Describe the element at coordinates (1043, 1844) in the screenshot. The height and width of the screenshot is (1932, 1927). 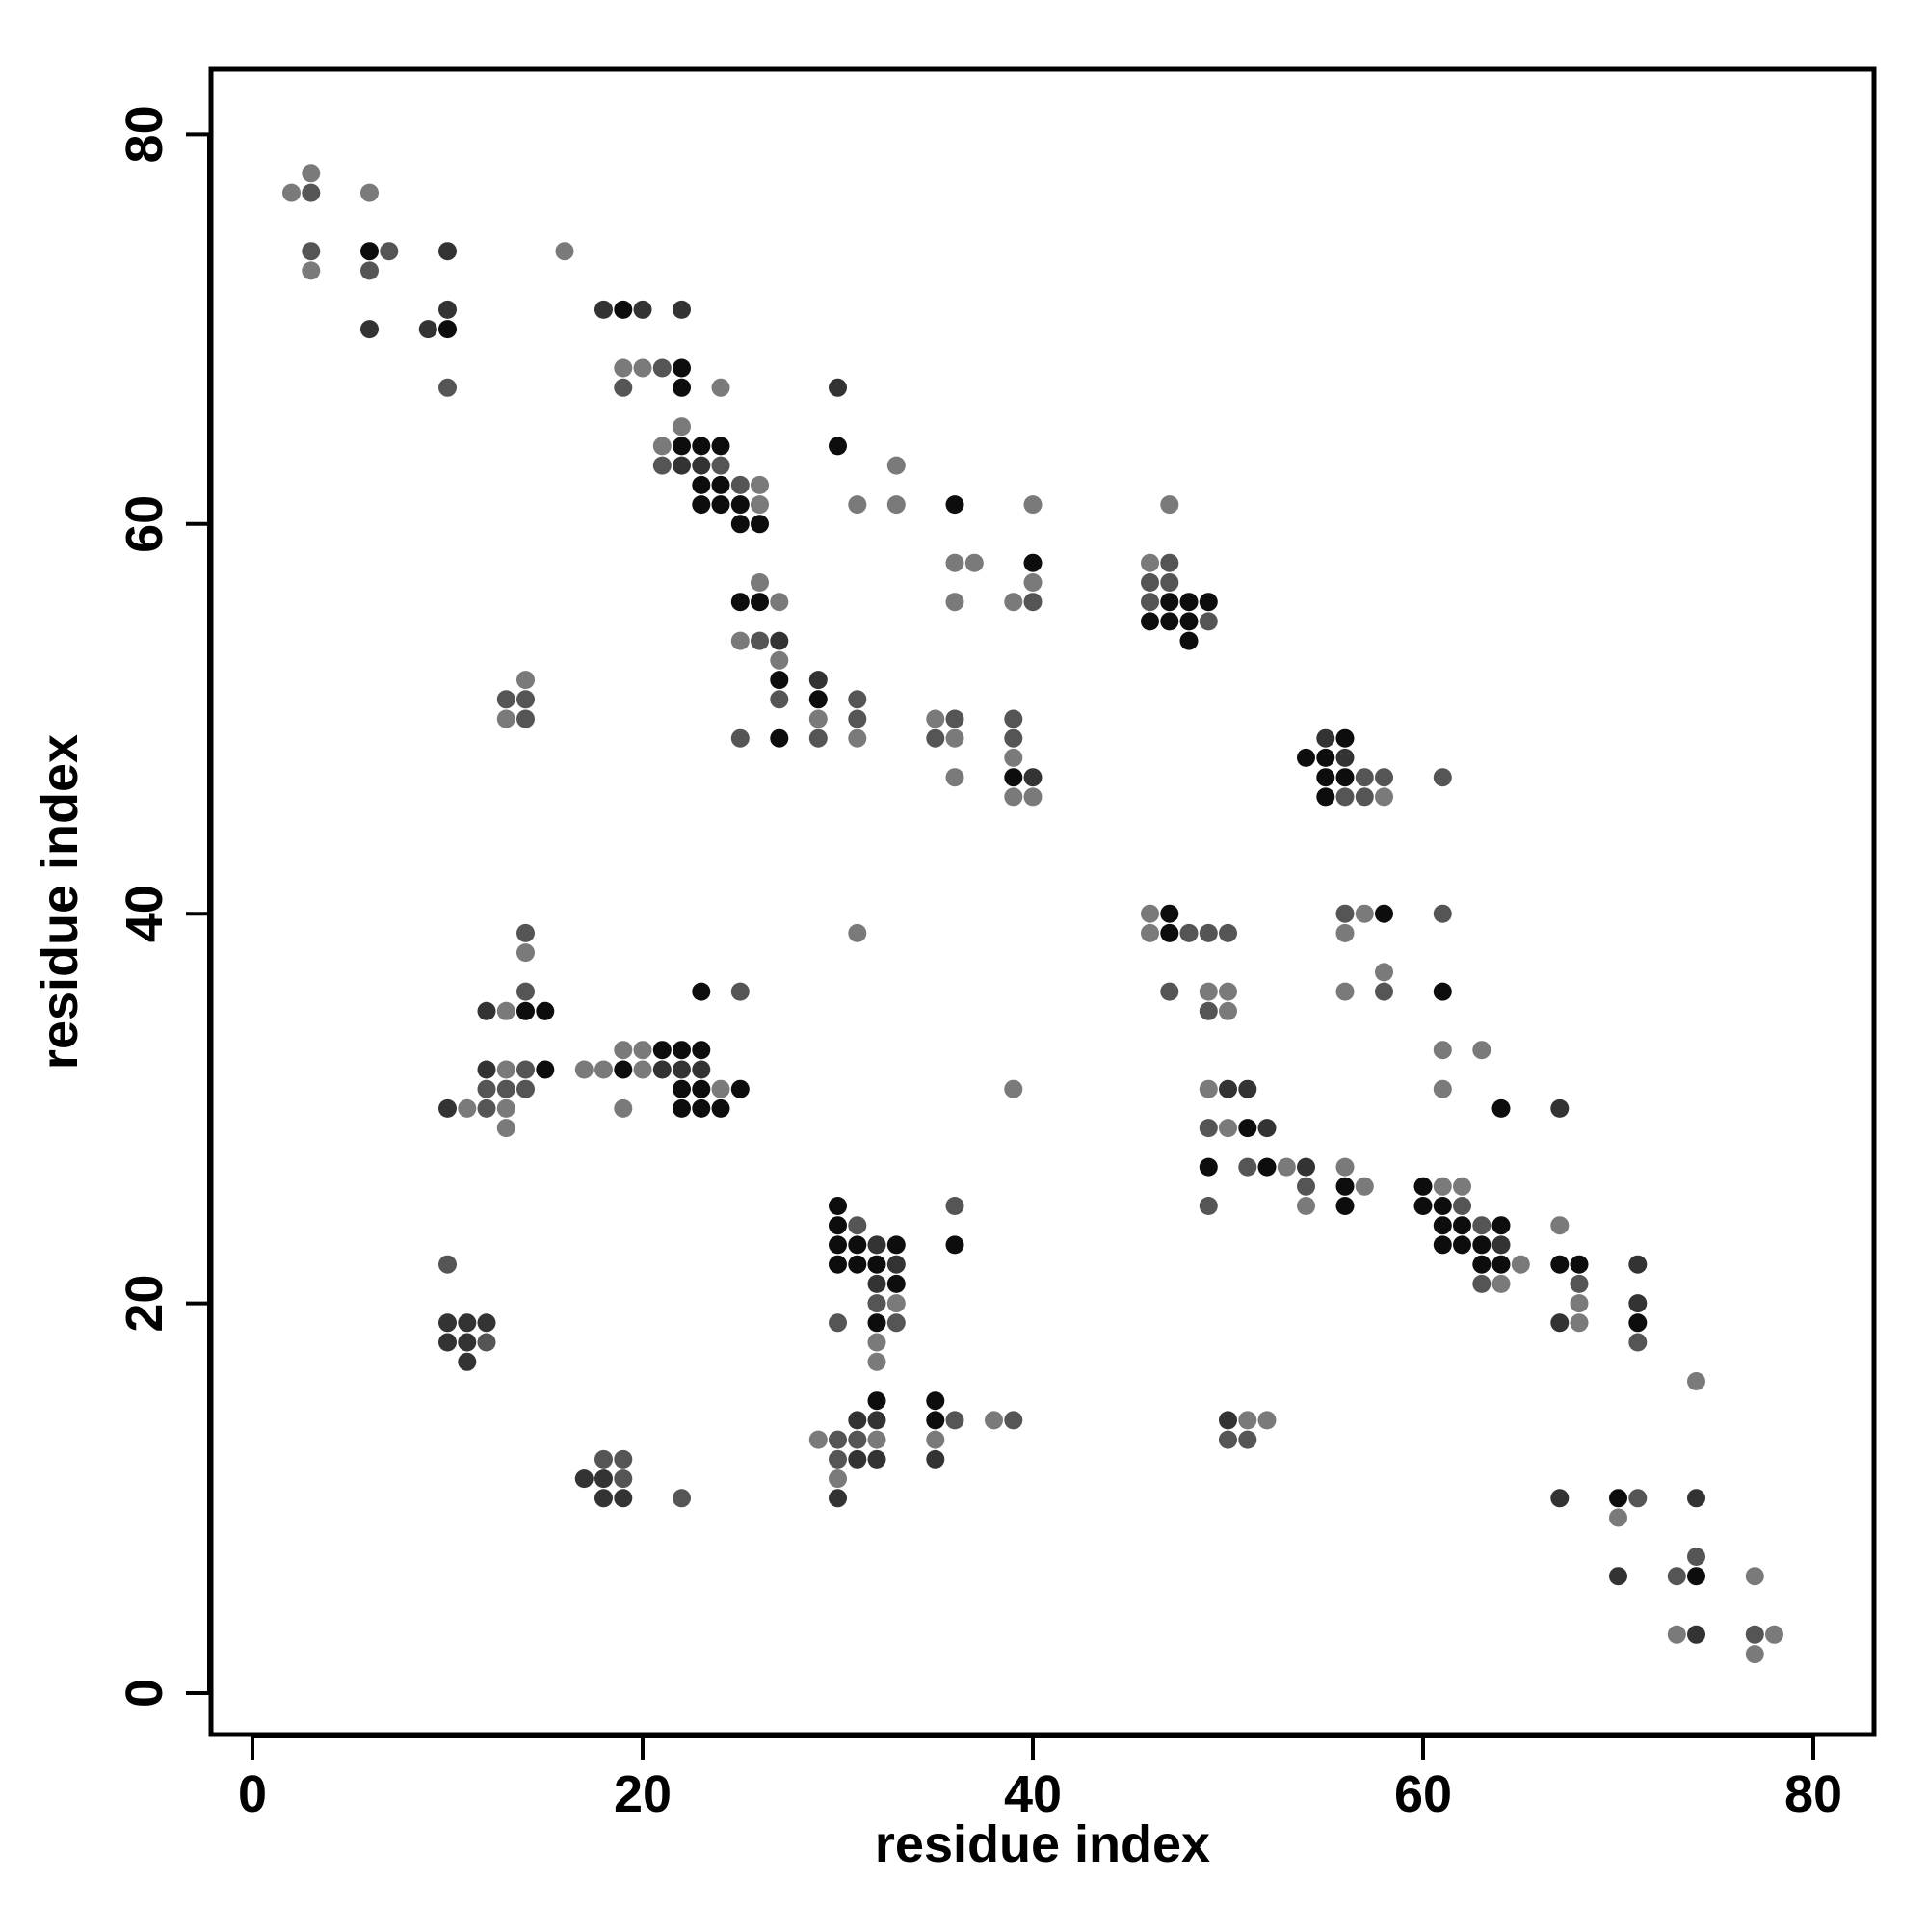
I see `x-axis-title: residue index` at that location.